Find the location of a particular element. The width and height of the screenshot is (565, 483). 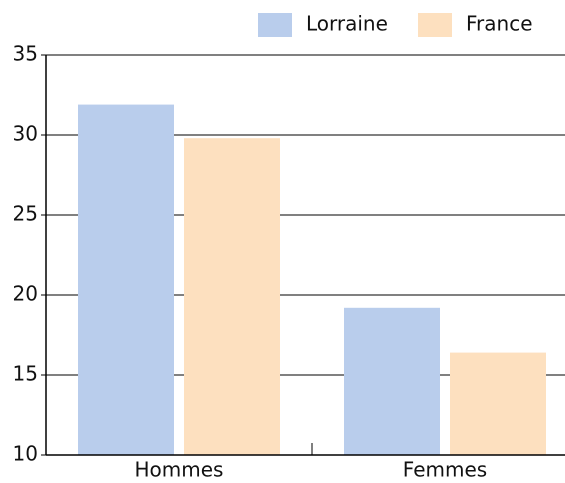

y-tick-label: 30 is located at coordinates (25, 134).